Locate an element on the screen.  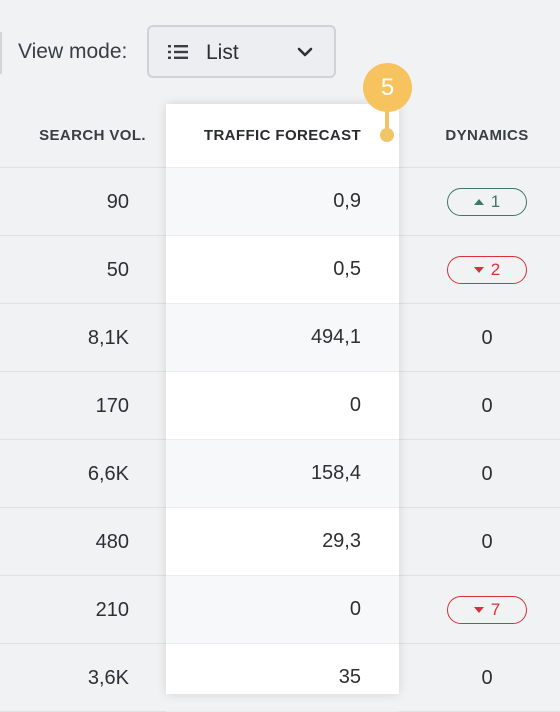
column-header-search-volume: SEARCH VOL. is located at coordinates (92, 135).